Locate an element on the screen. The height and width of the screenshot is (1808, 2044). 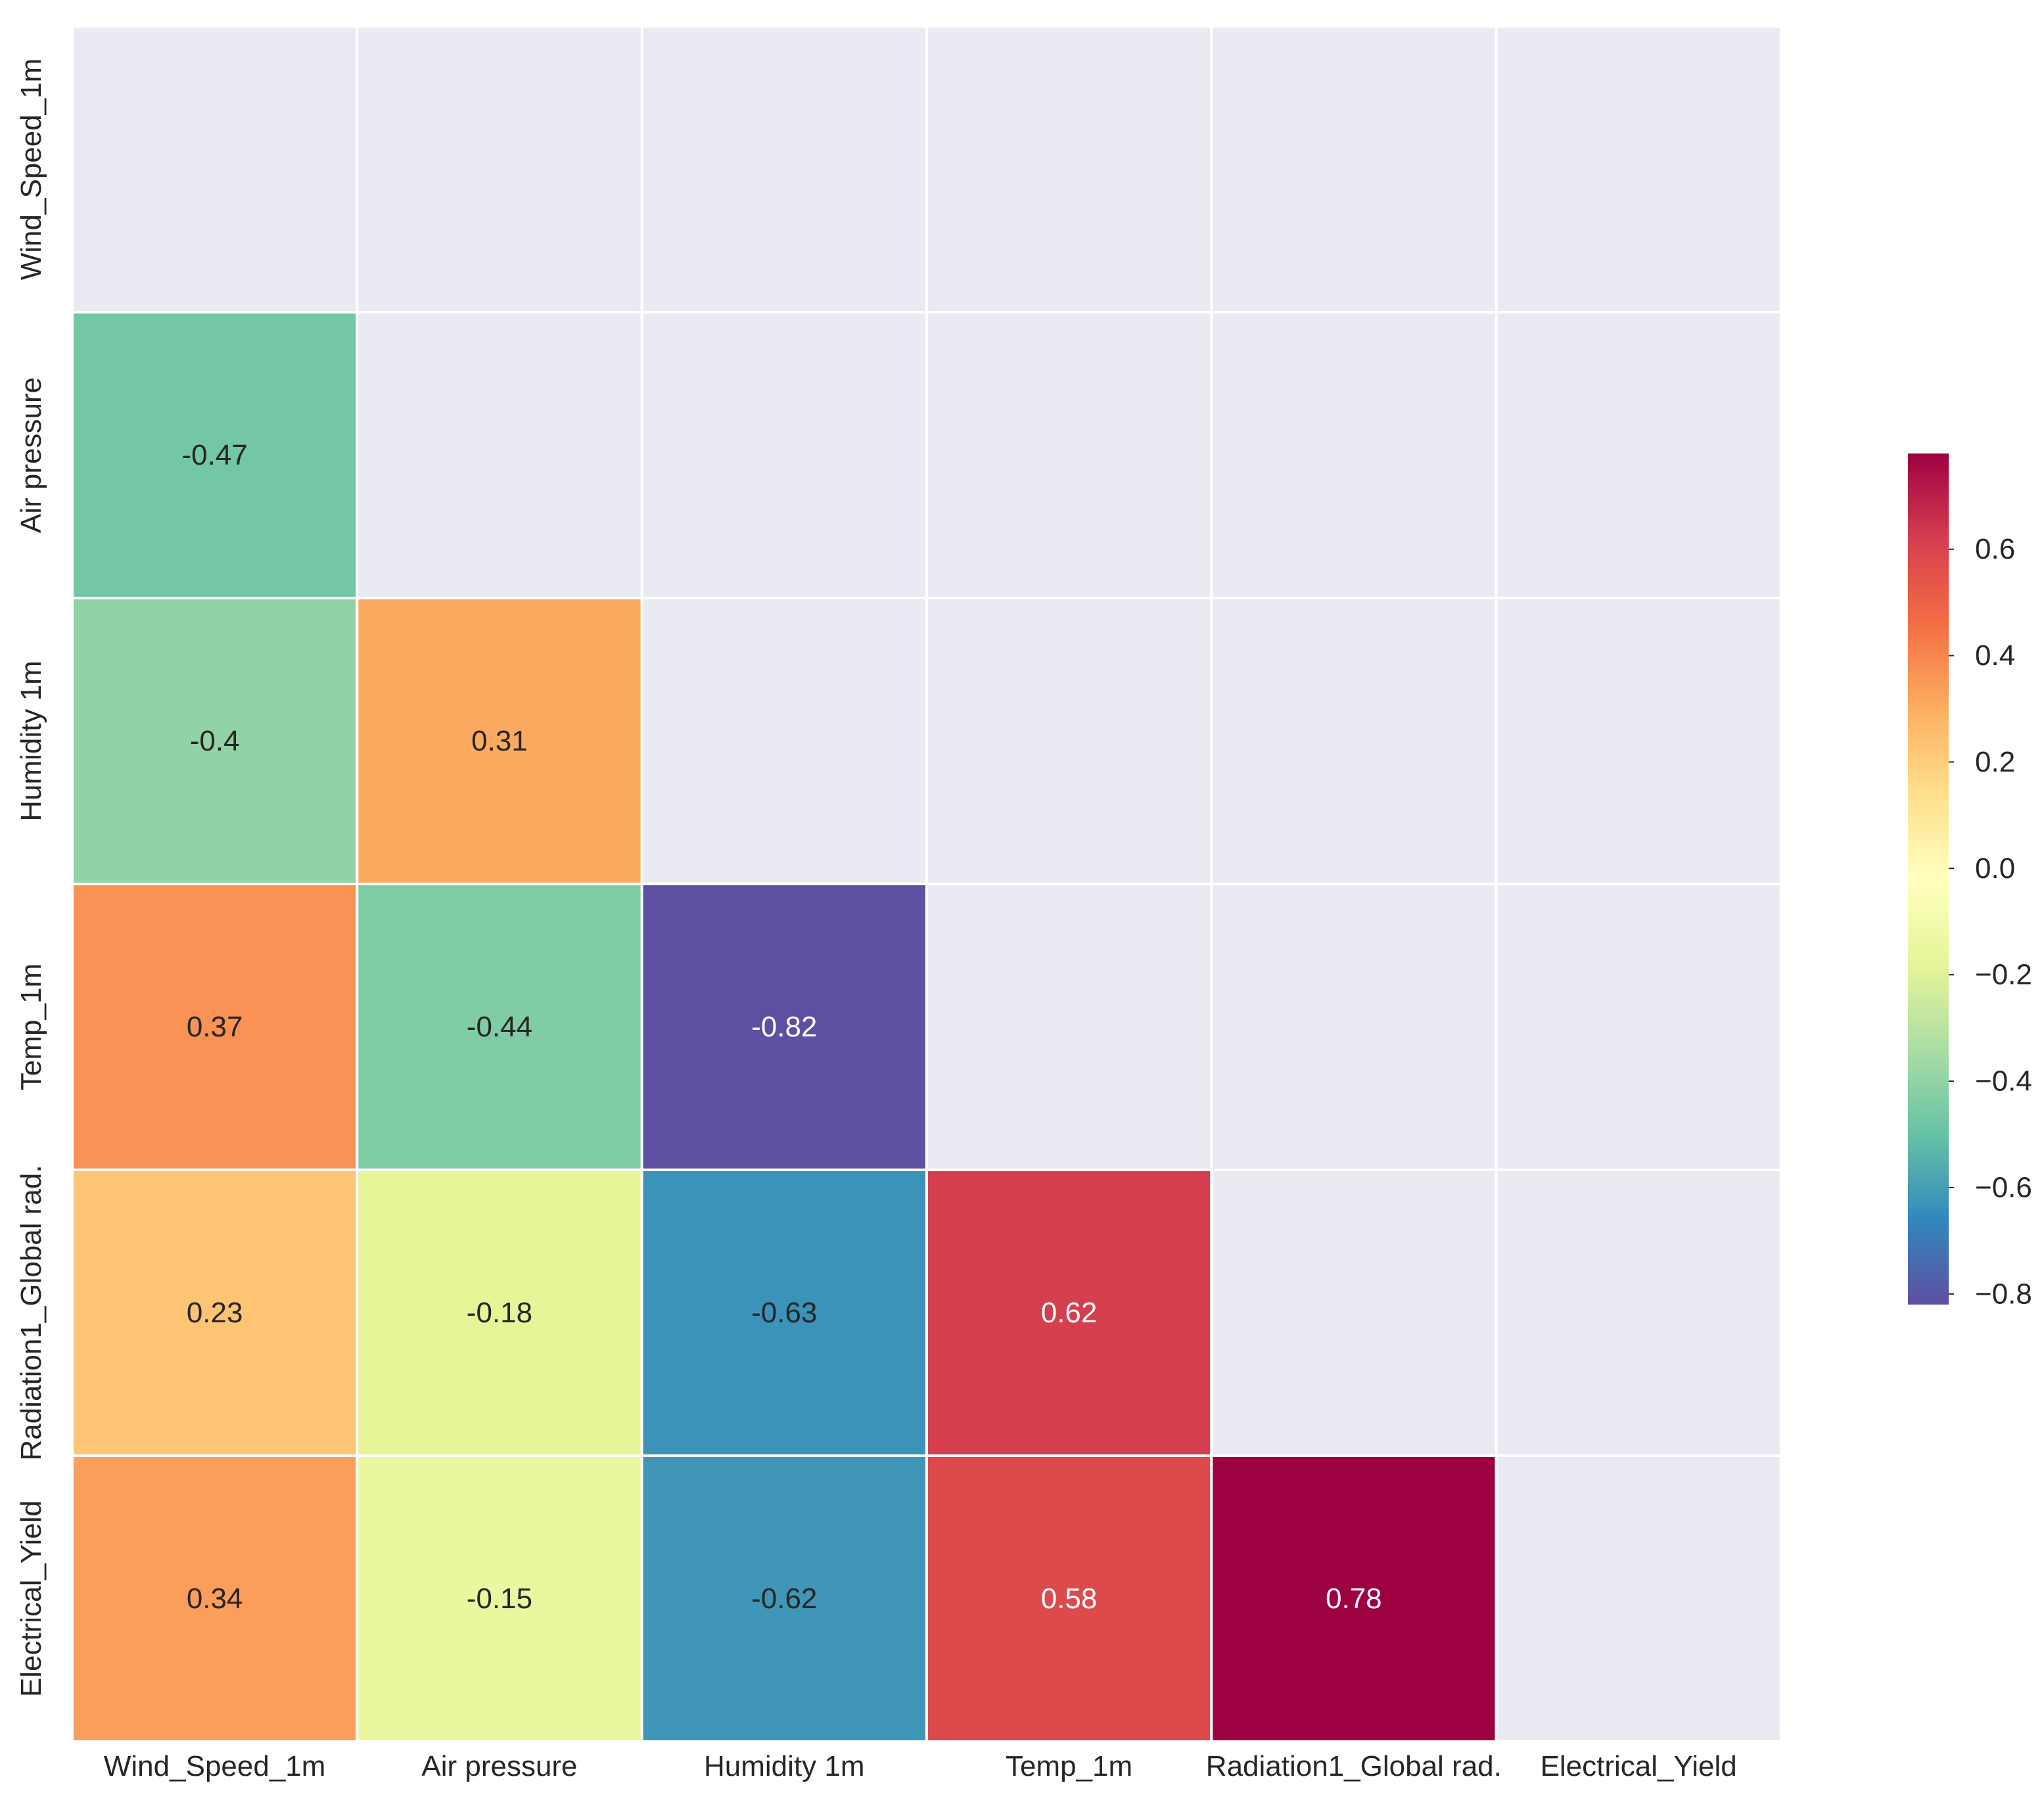
heatmap-cell-label: -0.82 is located at coordinates (784, 1027).